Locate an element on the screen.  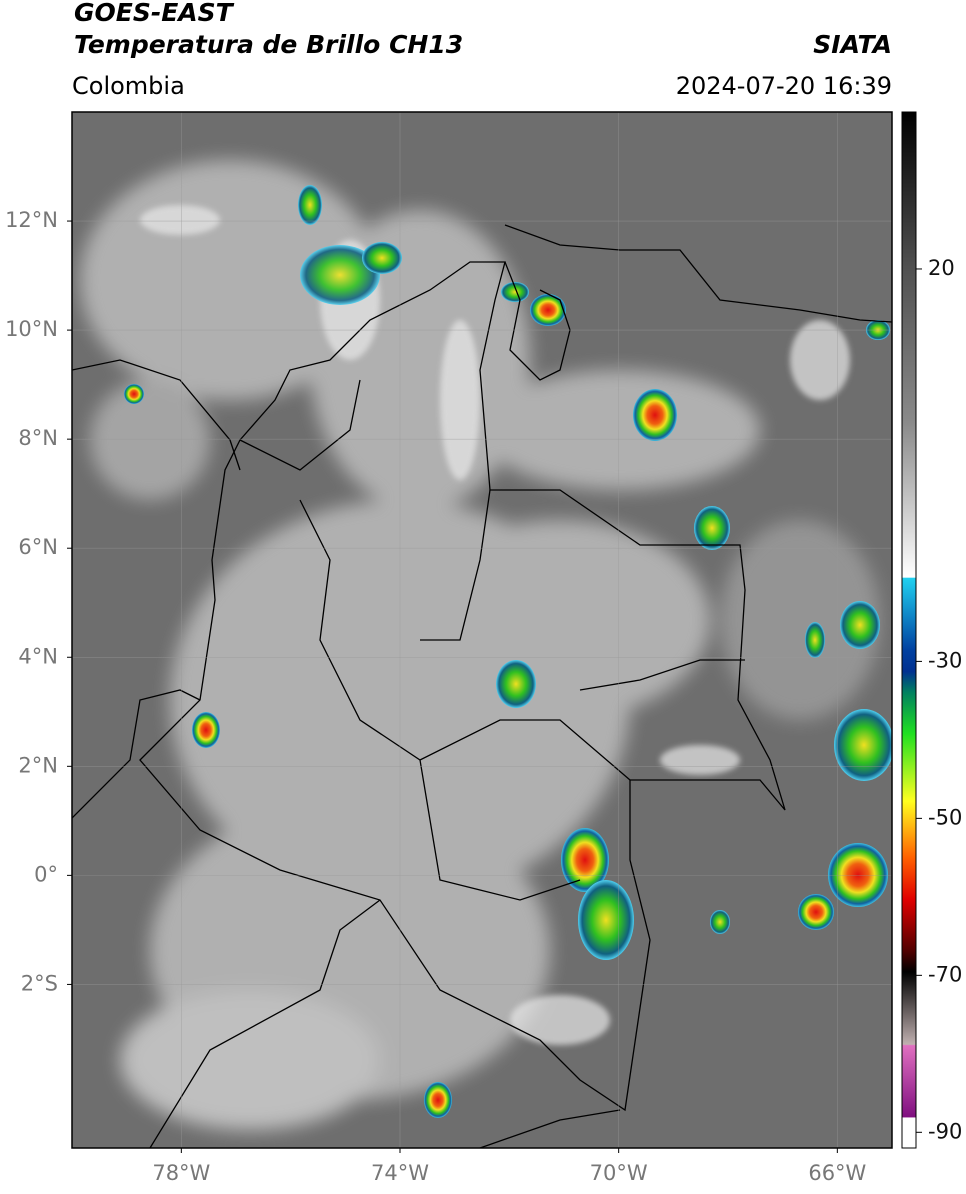
colorbar-tick-label: -50 is located at coordinates (945, 817).